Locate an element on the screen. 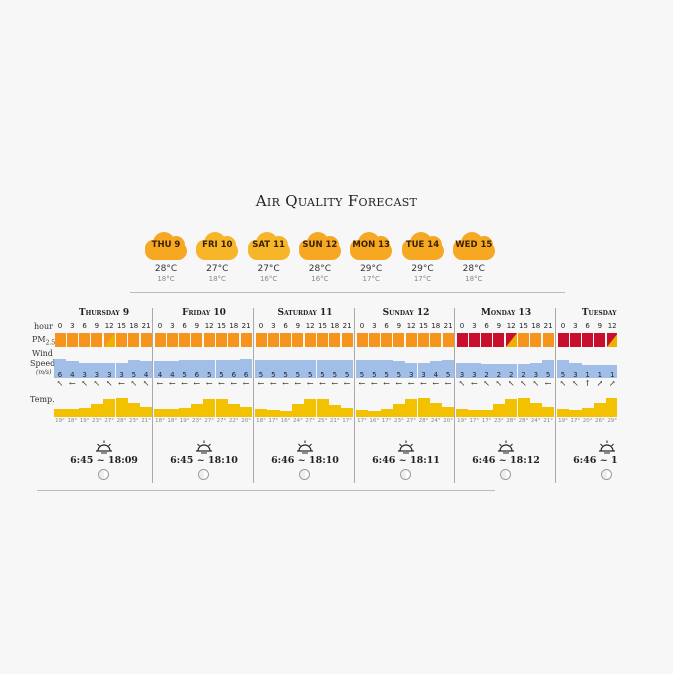 The width and height of the screenshot is (673, 674). cloud-lobe is located at coordinates (217, 251).